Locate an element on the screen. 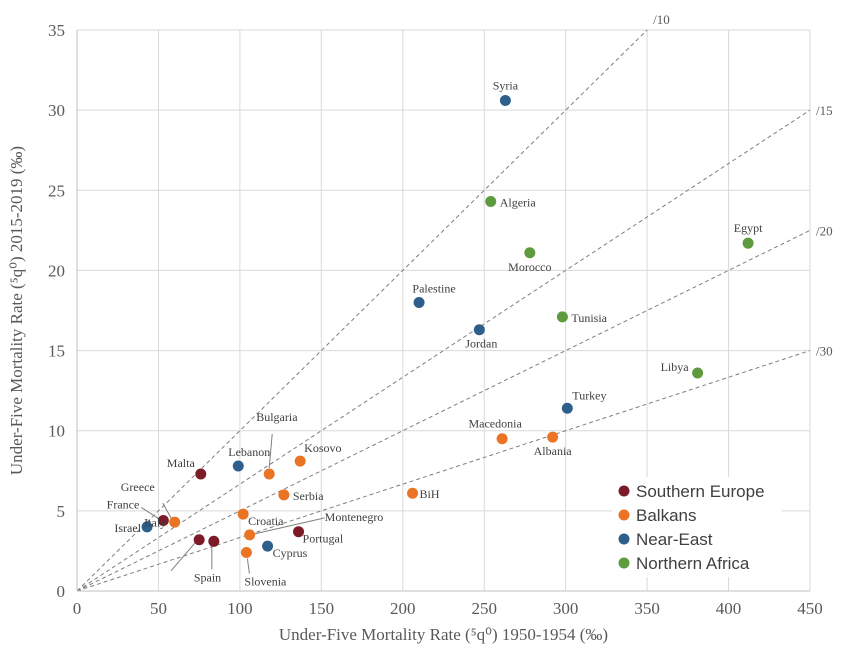  point-label: Morocco is located at coordinates (529, 267).